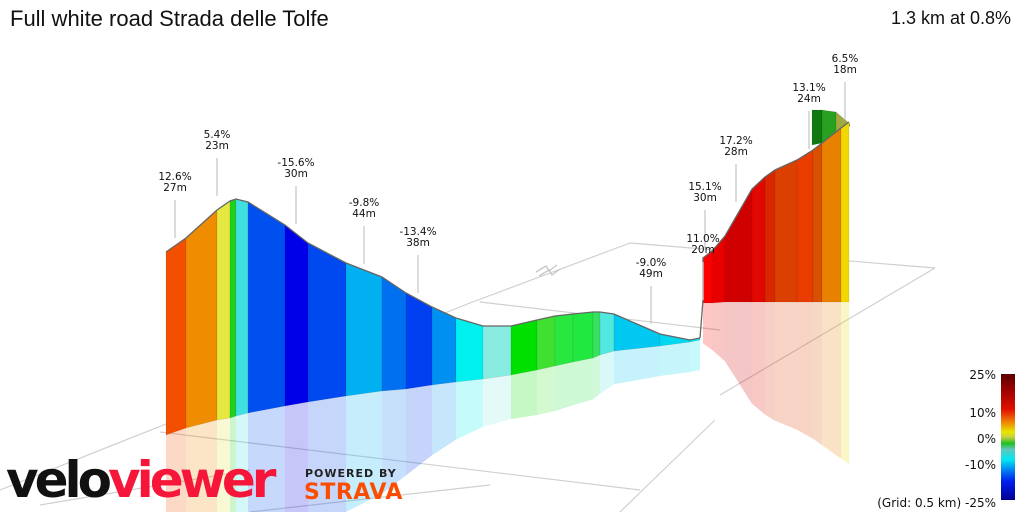 The image size is (1024, 512). What do you see at coordinates (735, 141) in the screenshot?
I see `annotation-gradient: 17.2%` at bounding box center [735, 141].